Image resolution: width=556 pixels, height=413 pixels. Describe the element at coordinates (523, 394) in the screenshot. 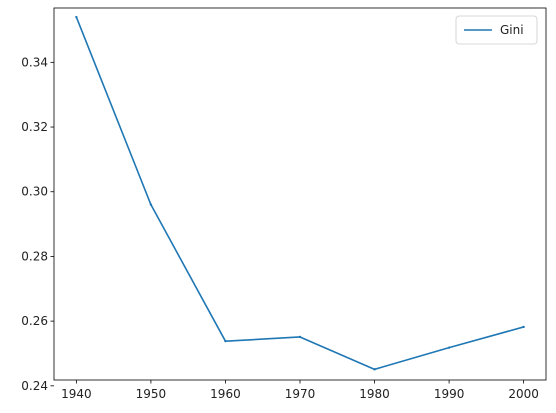

I see `x-tick-label: 2000` at that location.